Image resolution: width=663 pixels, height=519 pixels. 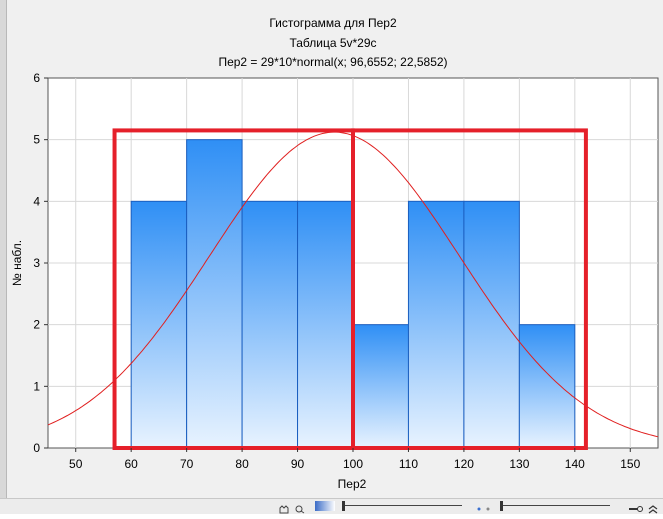 What do you see at coordinates (353, 464) in the screenshot?
I see `x-tick-label: 100` at bounding box center [353, 464].